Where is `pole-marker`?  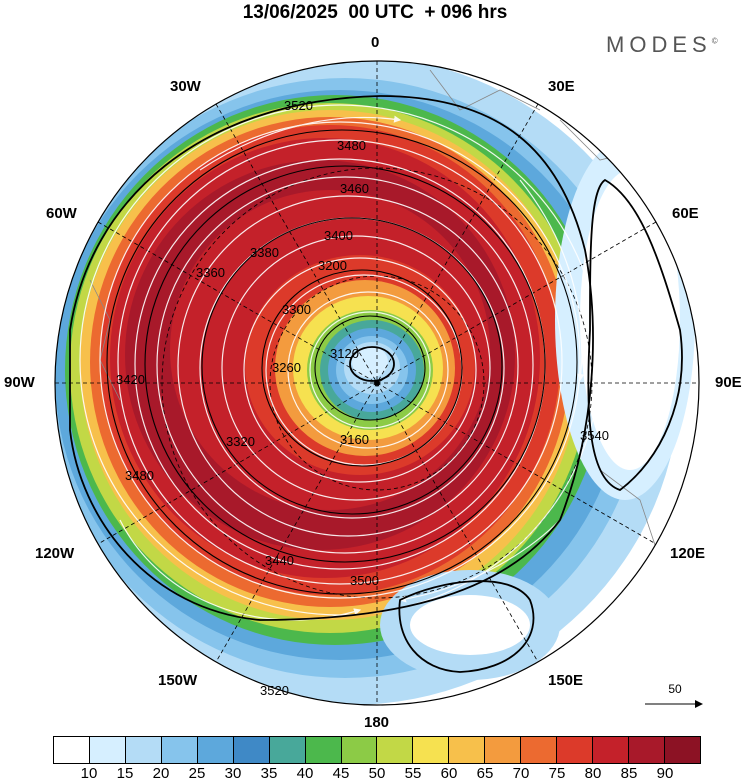 pole-marker is located at coordinates (377, 383).